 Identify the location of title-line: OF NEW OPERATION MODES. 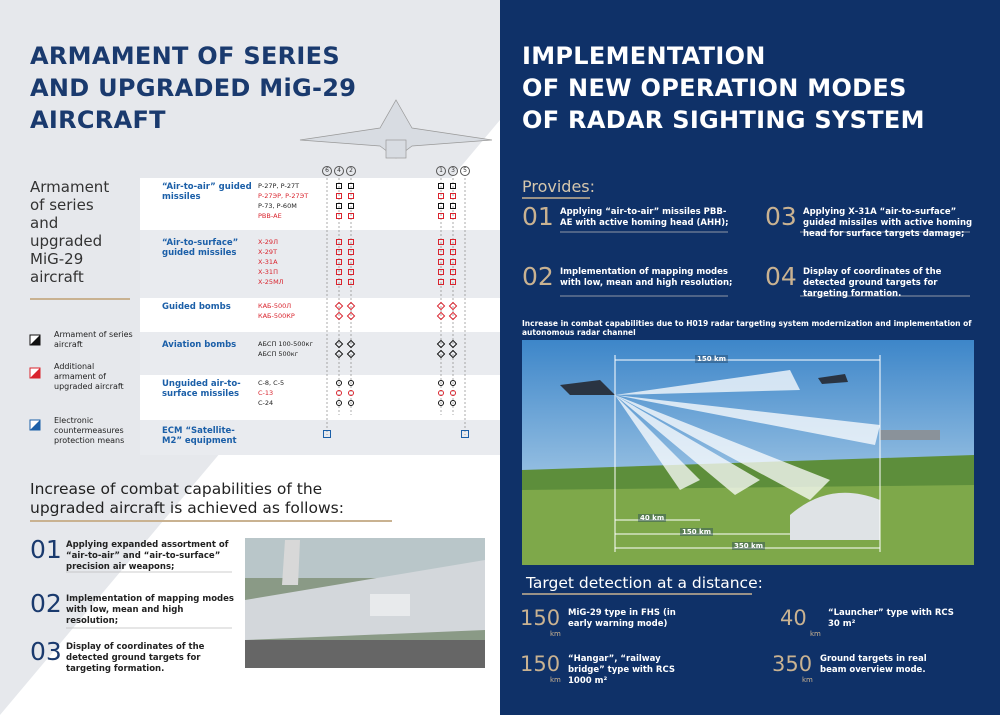
(714, 88).